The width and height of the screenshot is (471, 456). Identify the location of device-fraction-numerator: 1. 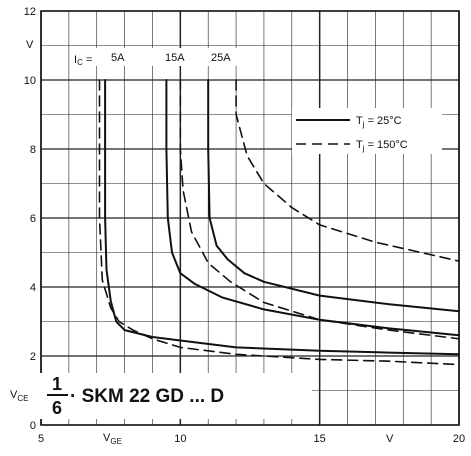
(57, 384).